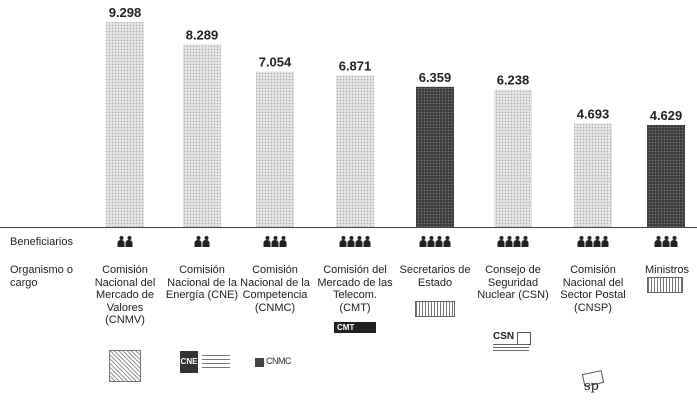 This screenshot has height=406, width=697. Describe the element at coordinates (355, 66) in the screenshot. I see `bar-value-label-4: 6.871` at that location.